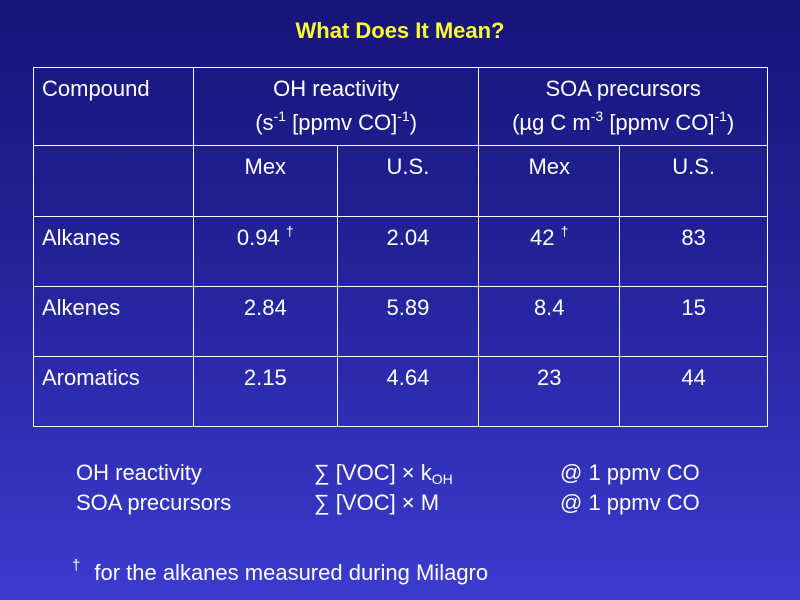 Image resolution: width=800 pixels, height=600 pixels. I want to click on table-row: Aromatics 2.15 4.64 23 44, so click(400, 391).